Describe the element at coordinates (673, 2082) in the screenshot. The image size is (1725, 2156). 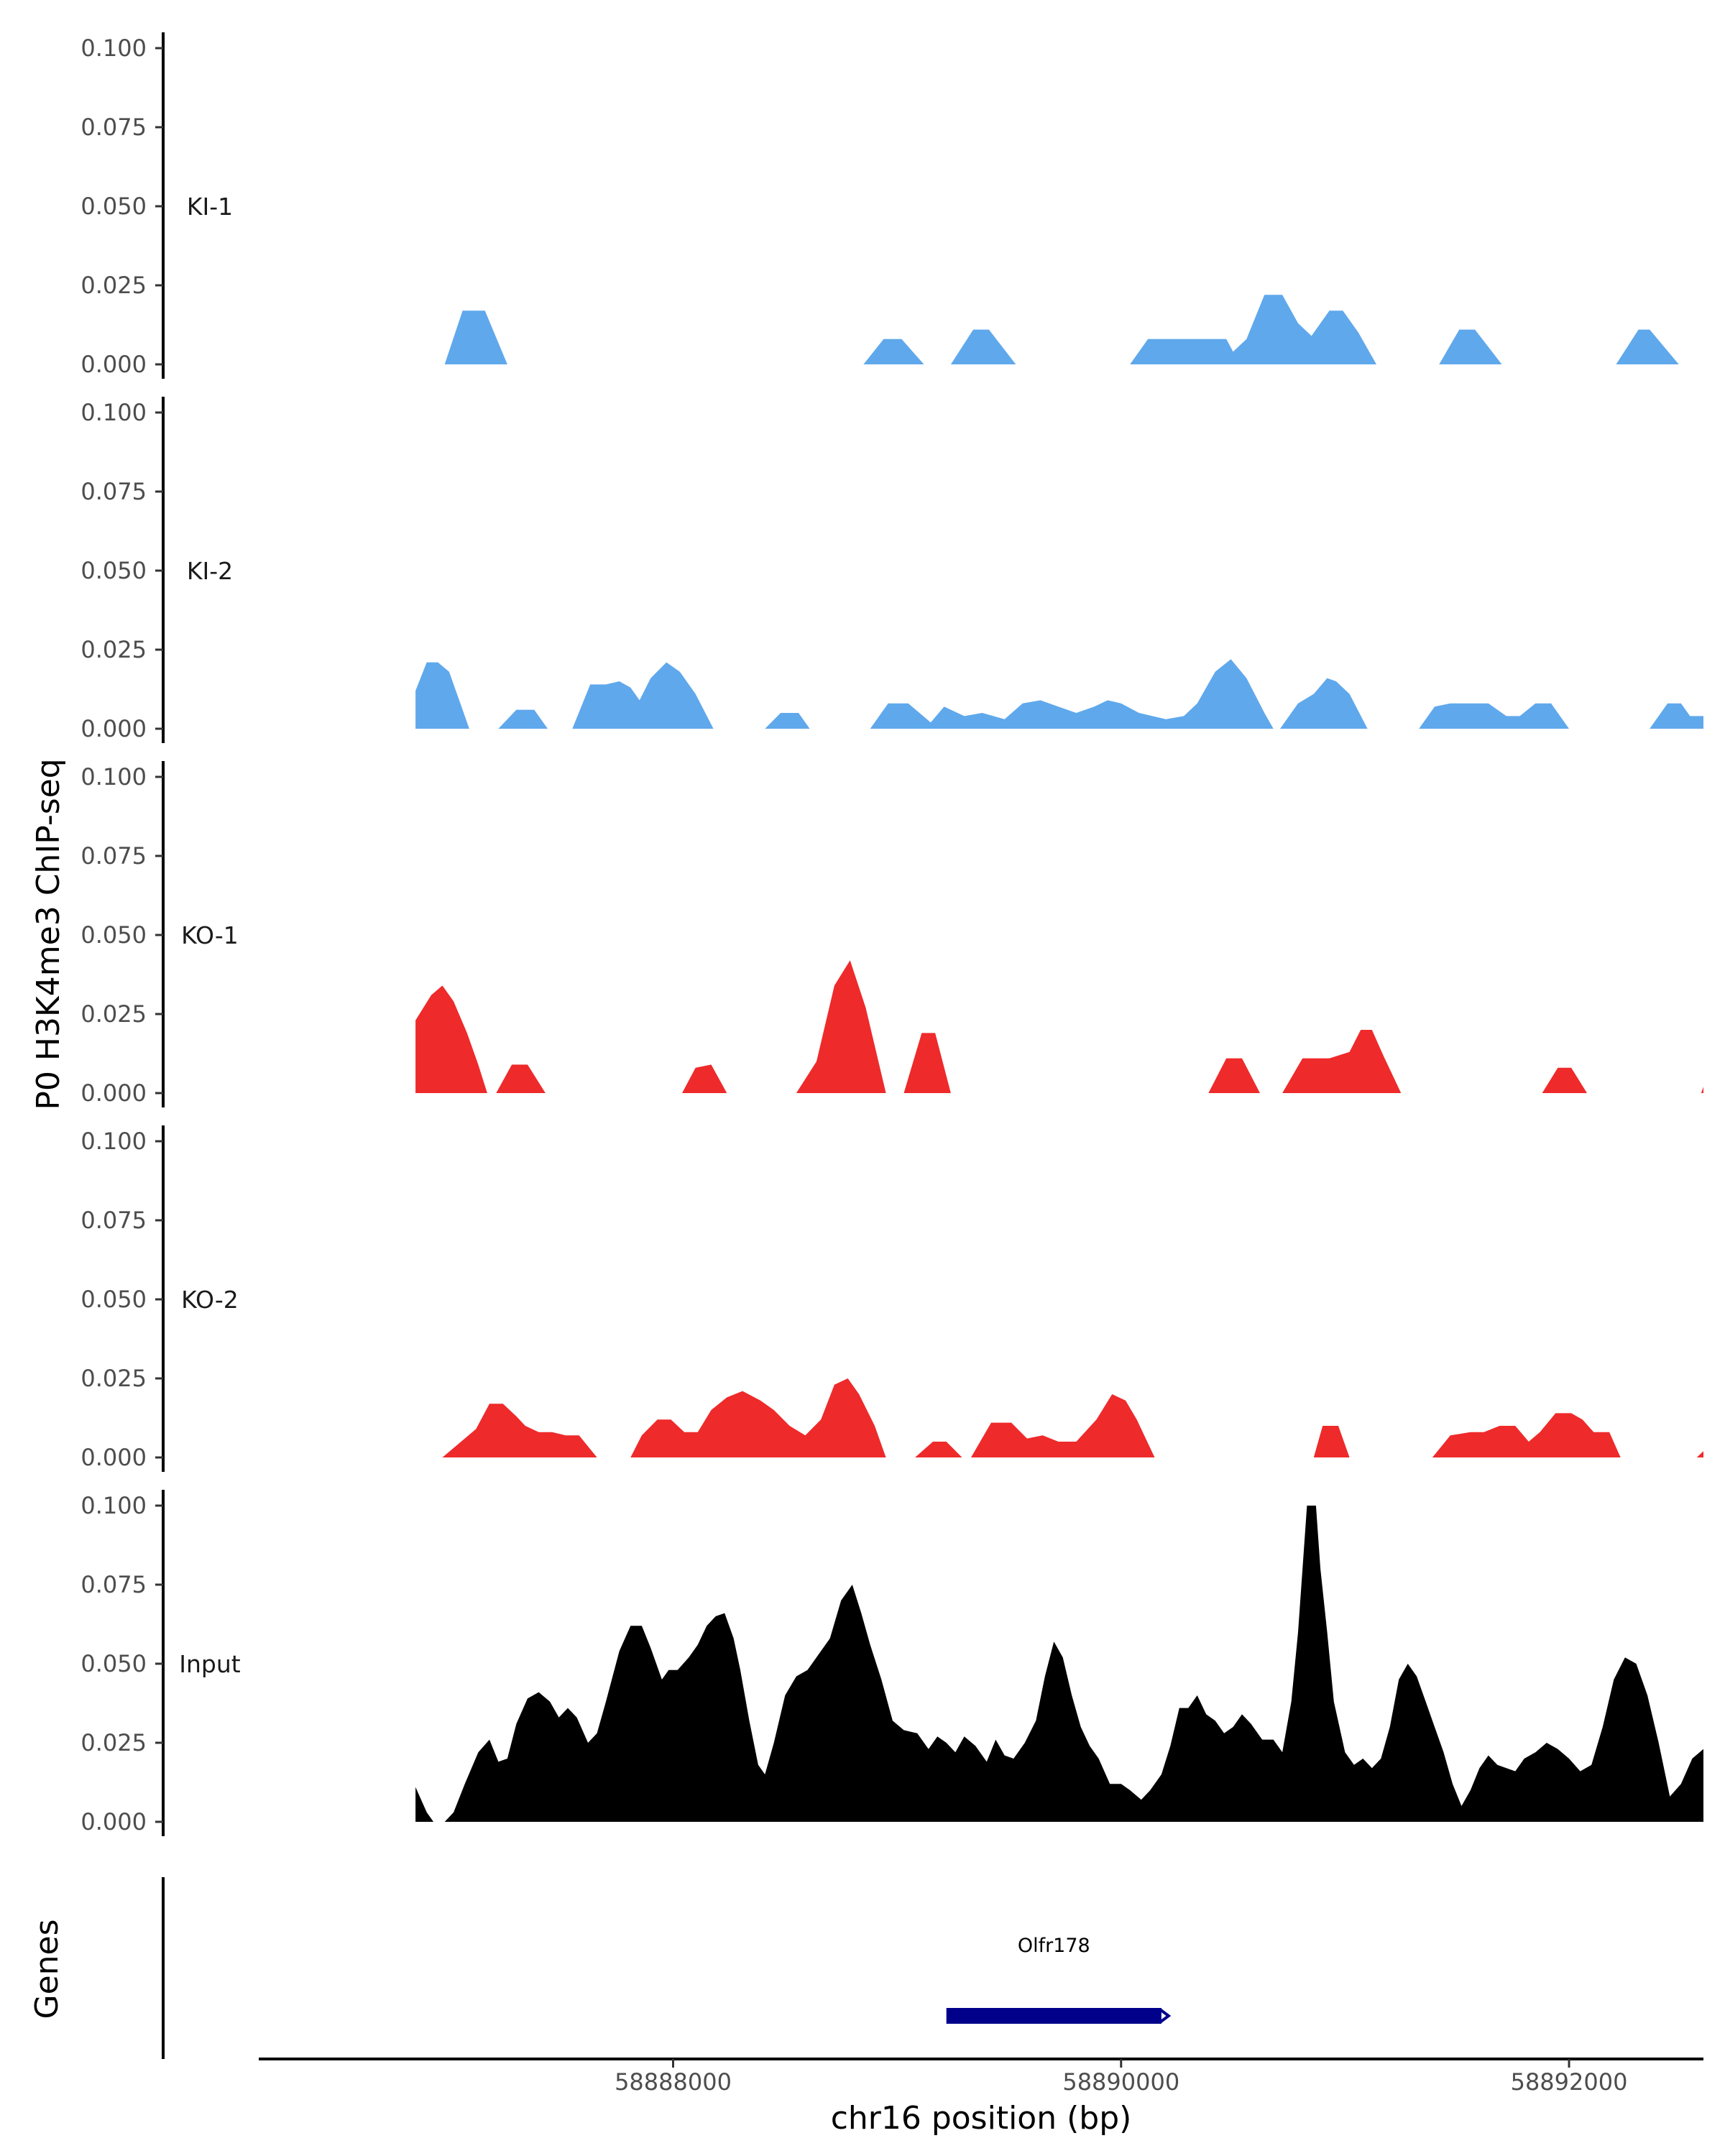
I see `x-tick-label: 58888000` at that location.